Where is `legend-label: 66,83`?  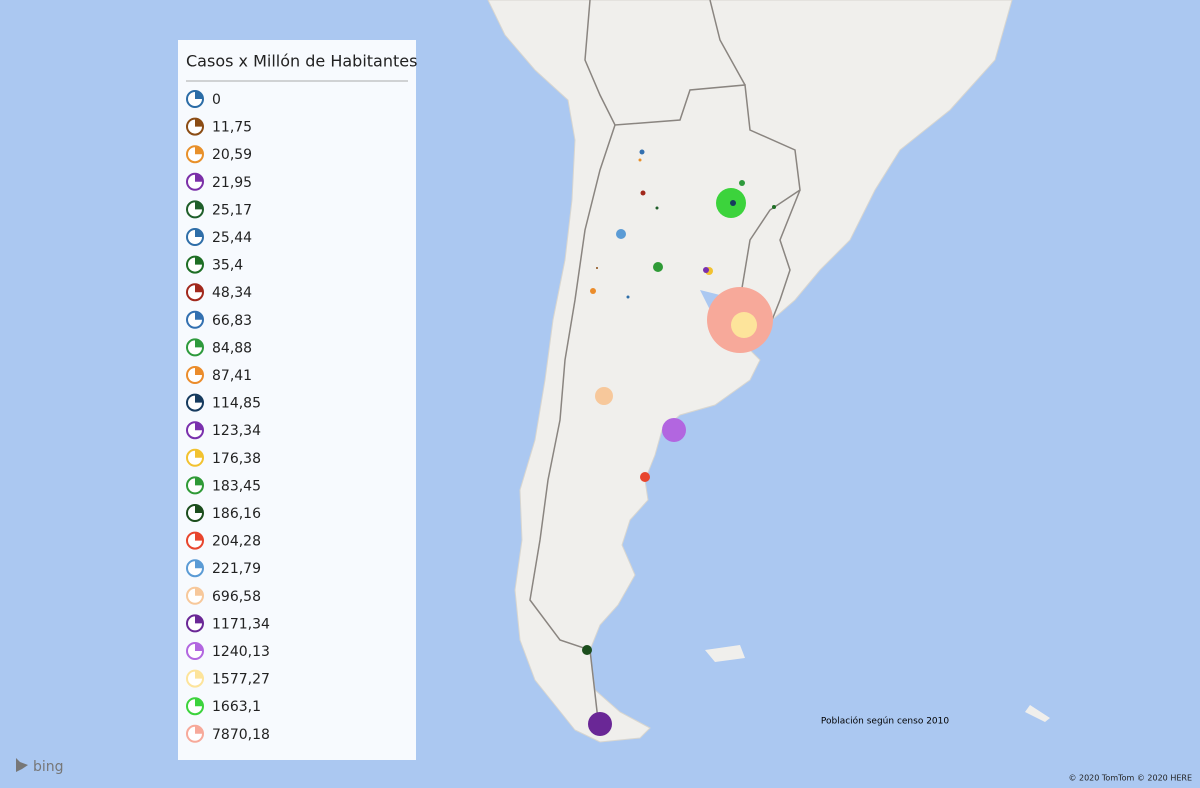 legend-label: 66,83 is located at coordinates (232, 321).